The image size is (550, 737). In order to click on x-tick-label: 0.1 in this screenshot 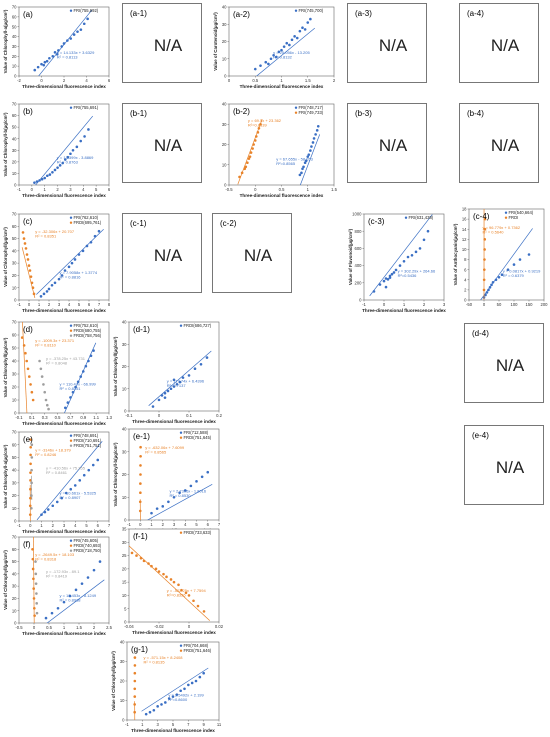, I will do `click(189, 415)`.